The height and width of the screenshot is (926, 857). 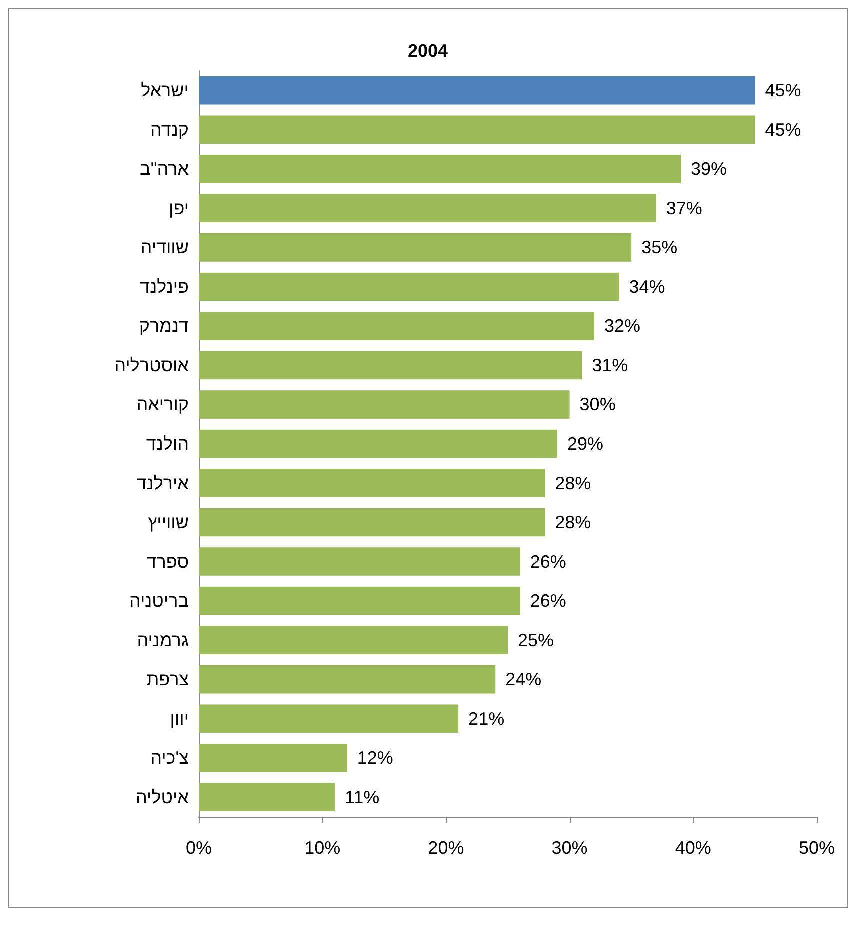 I want to click on data-label: 32%, so click(x=622, y=326).